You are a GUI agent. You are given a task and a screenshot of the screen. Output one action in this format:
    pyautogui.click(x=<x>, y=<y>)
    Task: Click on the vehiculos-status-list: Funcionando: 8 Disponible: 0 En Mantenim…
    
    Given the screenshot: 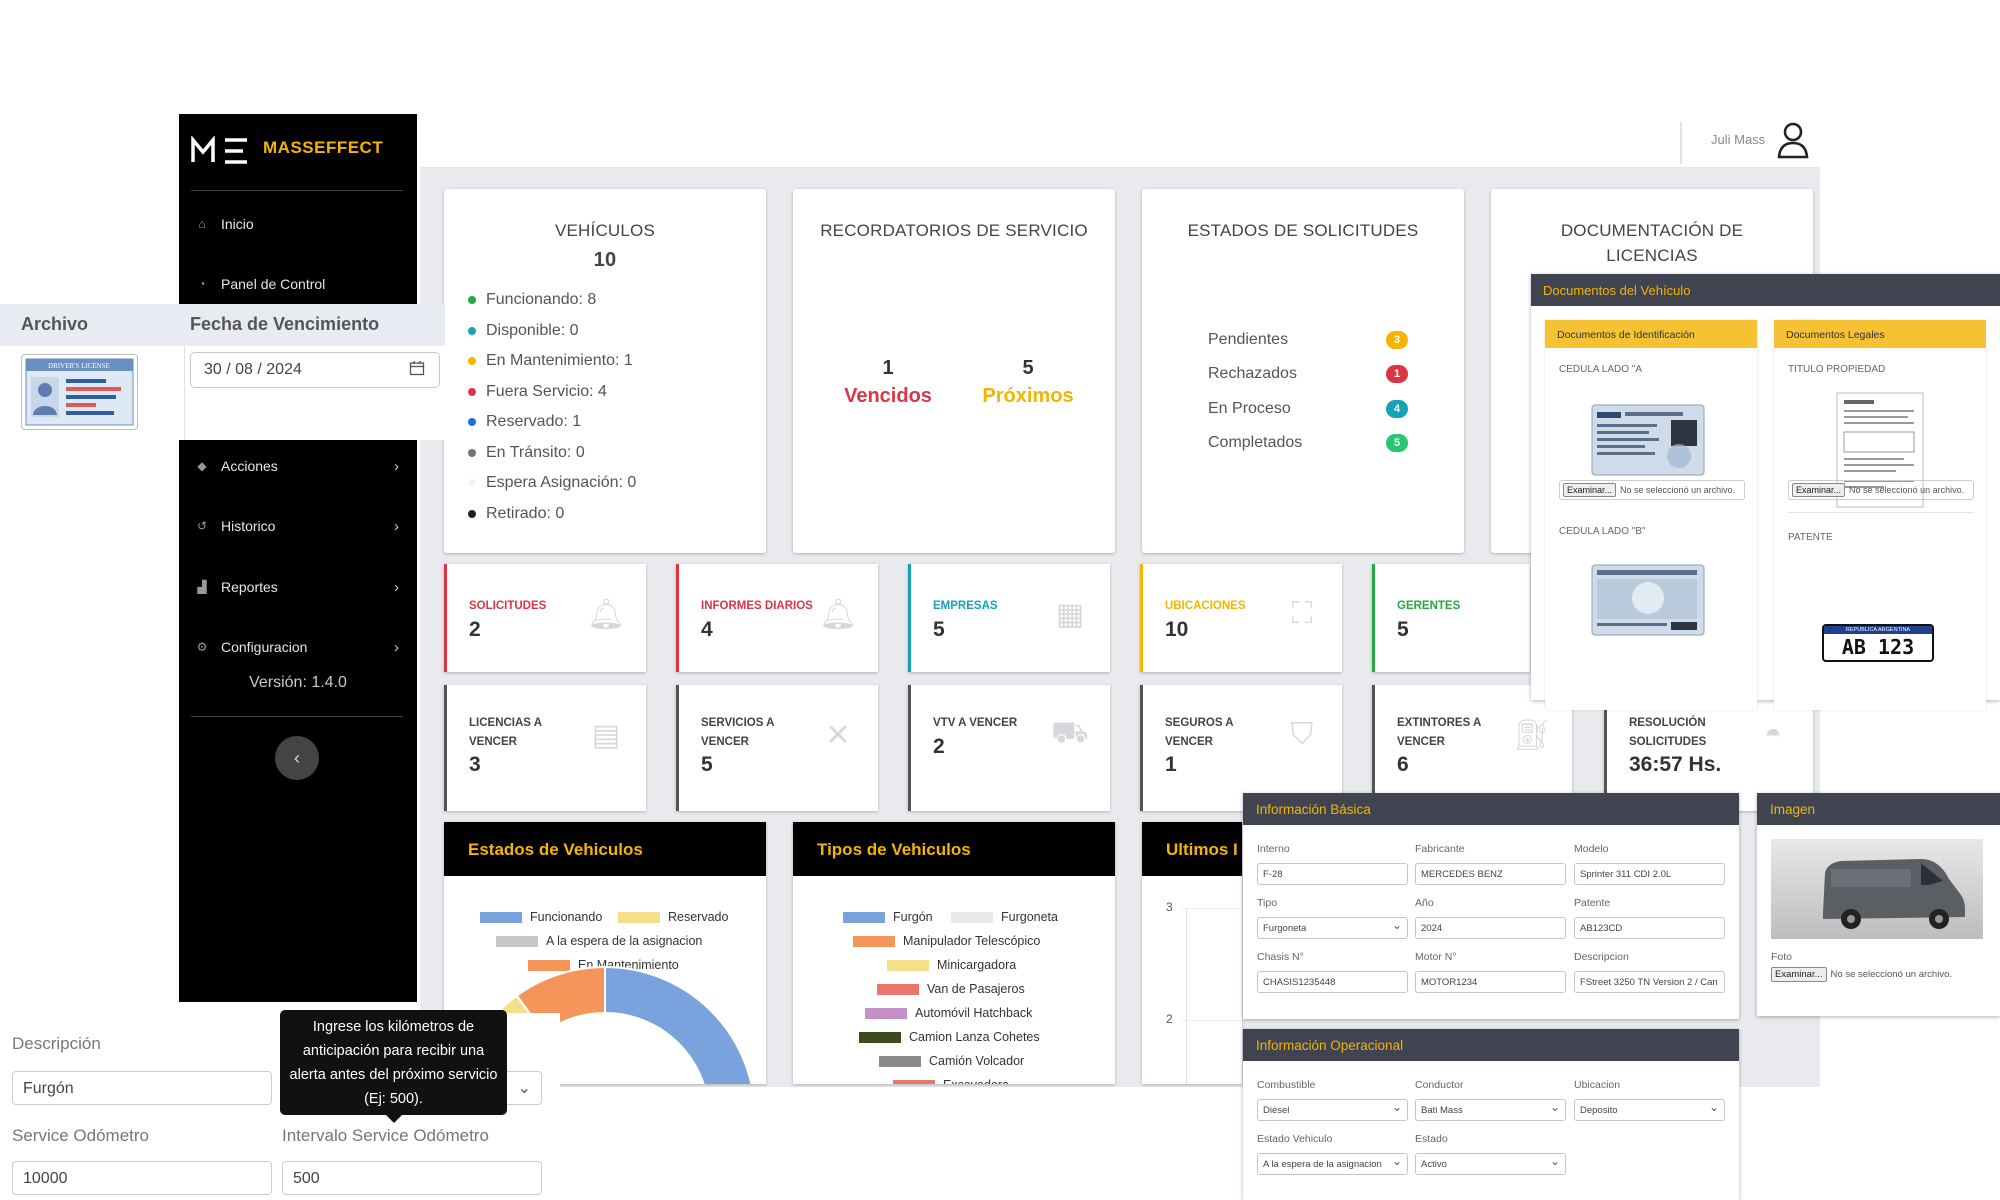 What is the action you would take?
    pyautogui.click(x=552, y=407)
    